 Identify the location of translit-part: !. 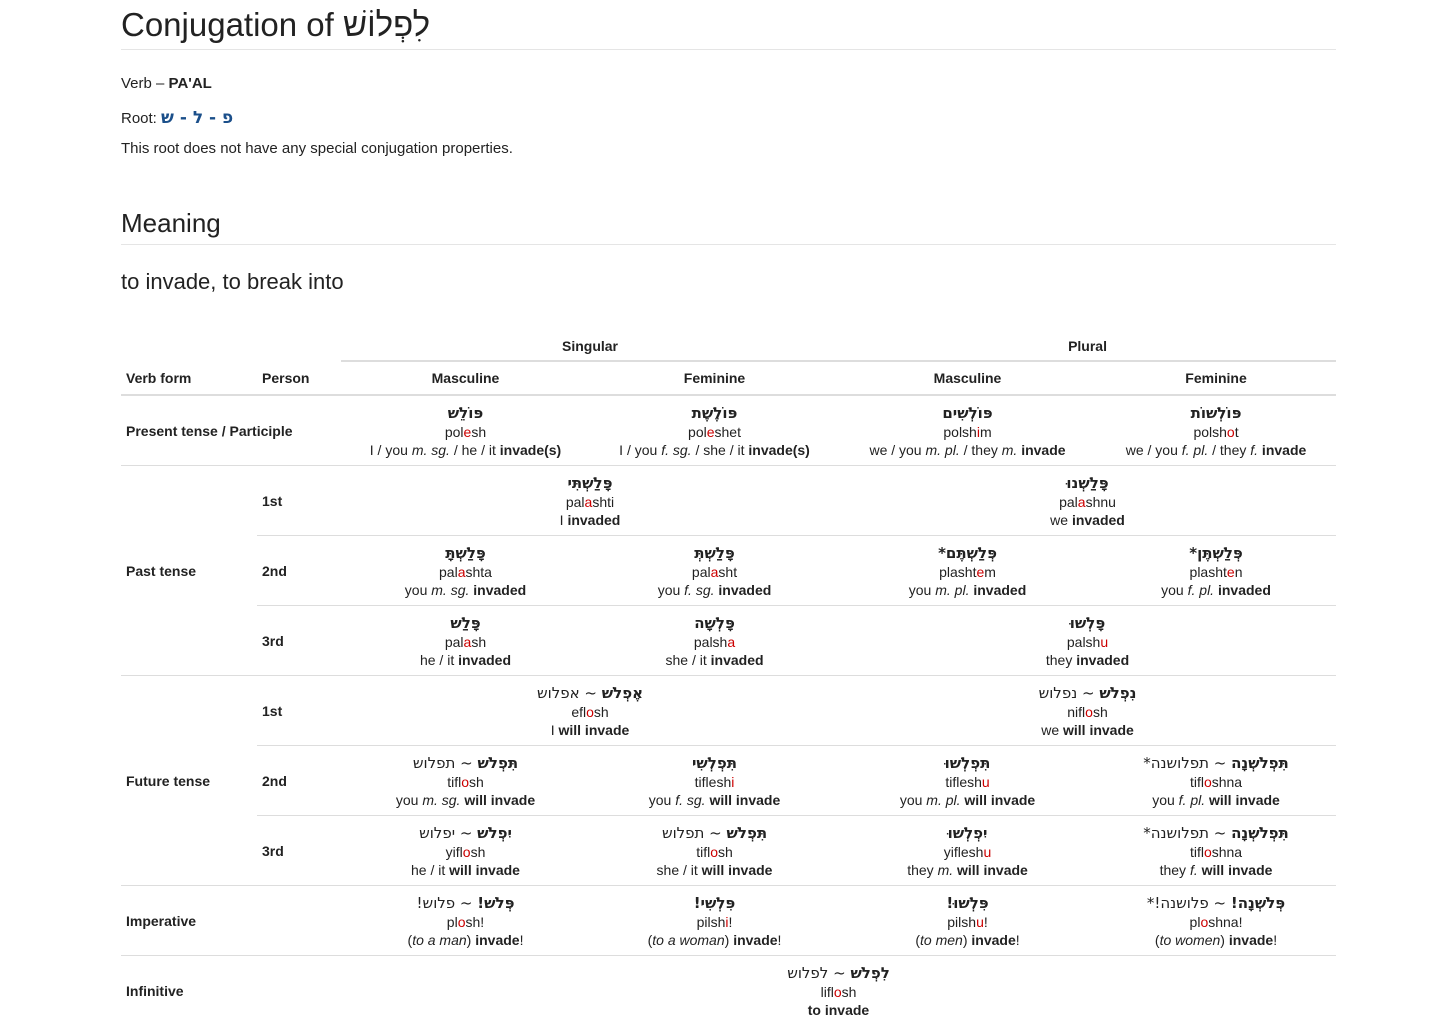
(986, 922).